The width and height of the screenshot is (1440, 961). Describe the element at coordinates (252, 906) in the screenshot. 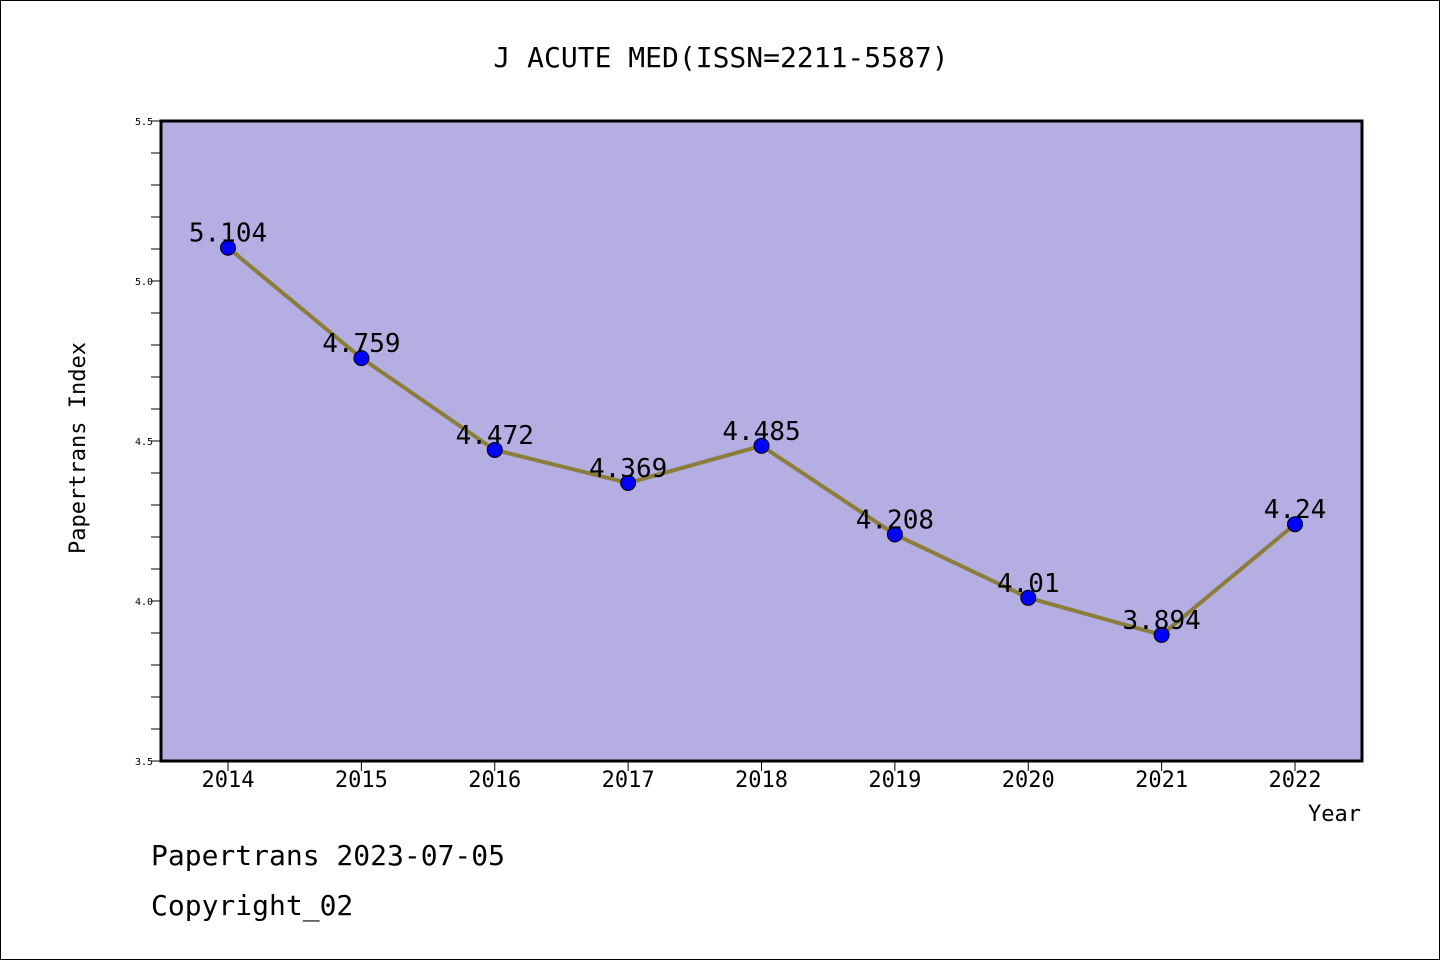

I see `footer-copyright: Copyright_02` at that location.